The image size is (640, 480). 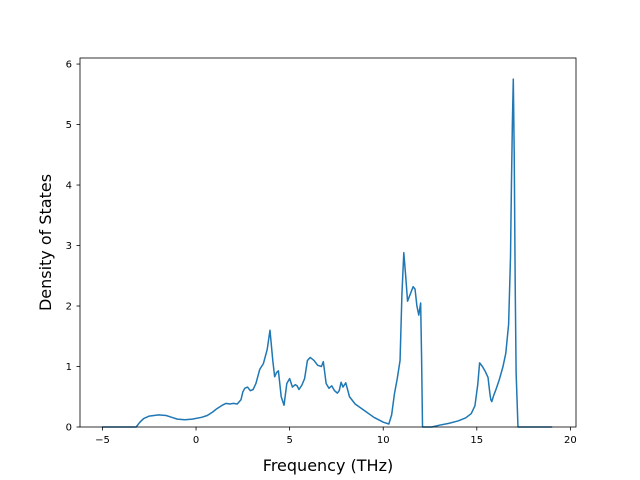 I want to click on y-axis-label: Density of States, so click(x=45, y=242).